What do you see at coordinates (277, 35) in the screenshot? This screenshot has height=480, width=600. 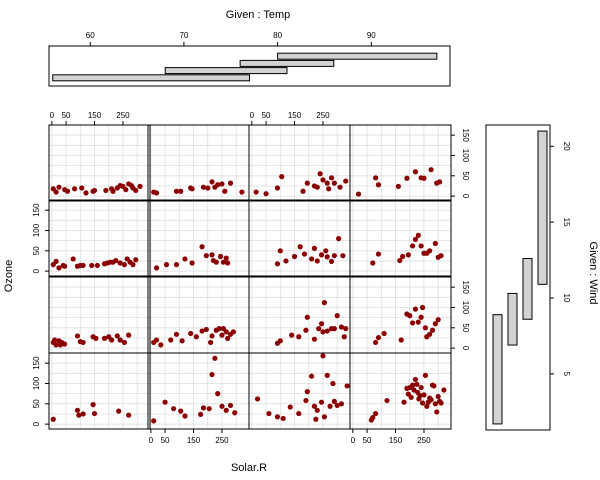 I see `temp-tick-label: 80` at bounding box center [277, 35].